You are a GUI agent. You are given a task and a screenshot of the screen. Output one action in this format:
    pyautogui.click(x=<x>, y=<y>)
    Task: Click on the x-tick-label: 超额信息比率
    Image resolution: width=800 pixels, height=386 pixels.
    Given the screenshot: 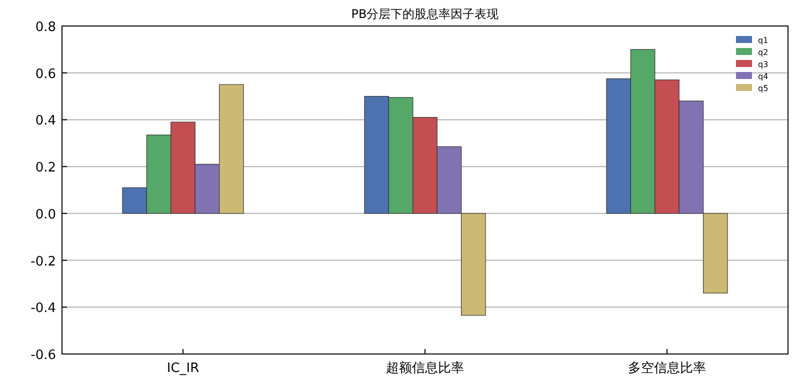 What is the action you would take?
    pyautogui.click(x=425, y=368)
    